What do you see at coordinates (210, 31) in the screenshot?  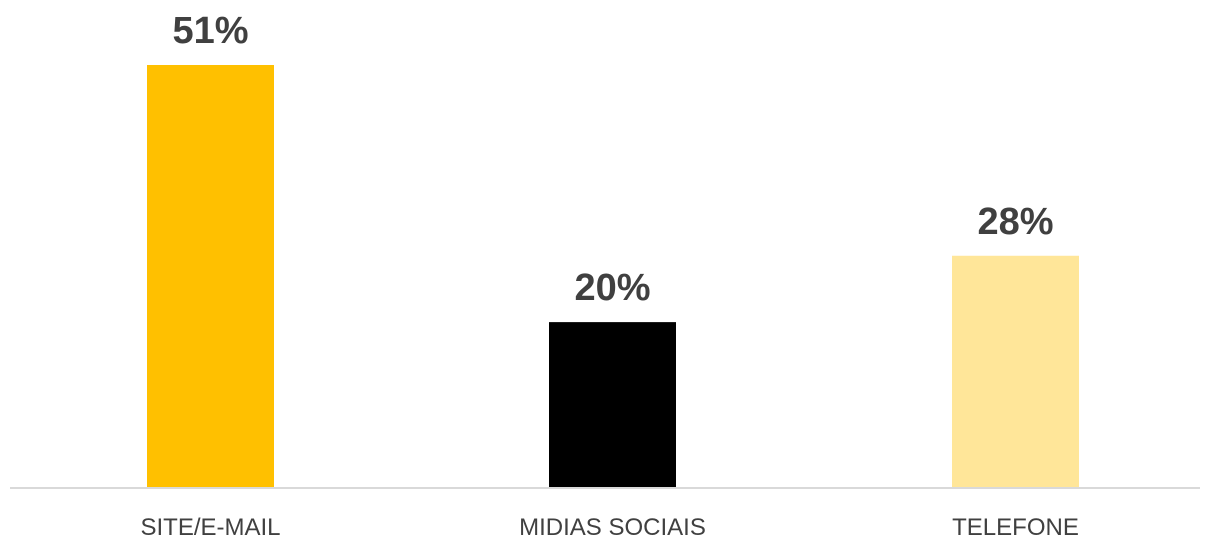 I see `data-label-1: 51%` at bounding box center [210, 31].